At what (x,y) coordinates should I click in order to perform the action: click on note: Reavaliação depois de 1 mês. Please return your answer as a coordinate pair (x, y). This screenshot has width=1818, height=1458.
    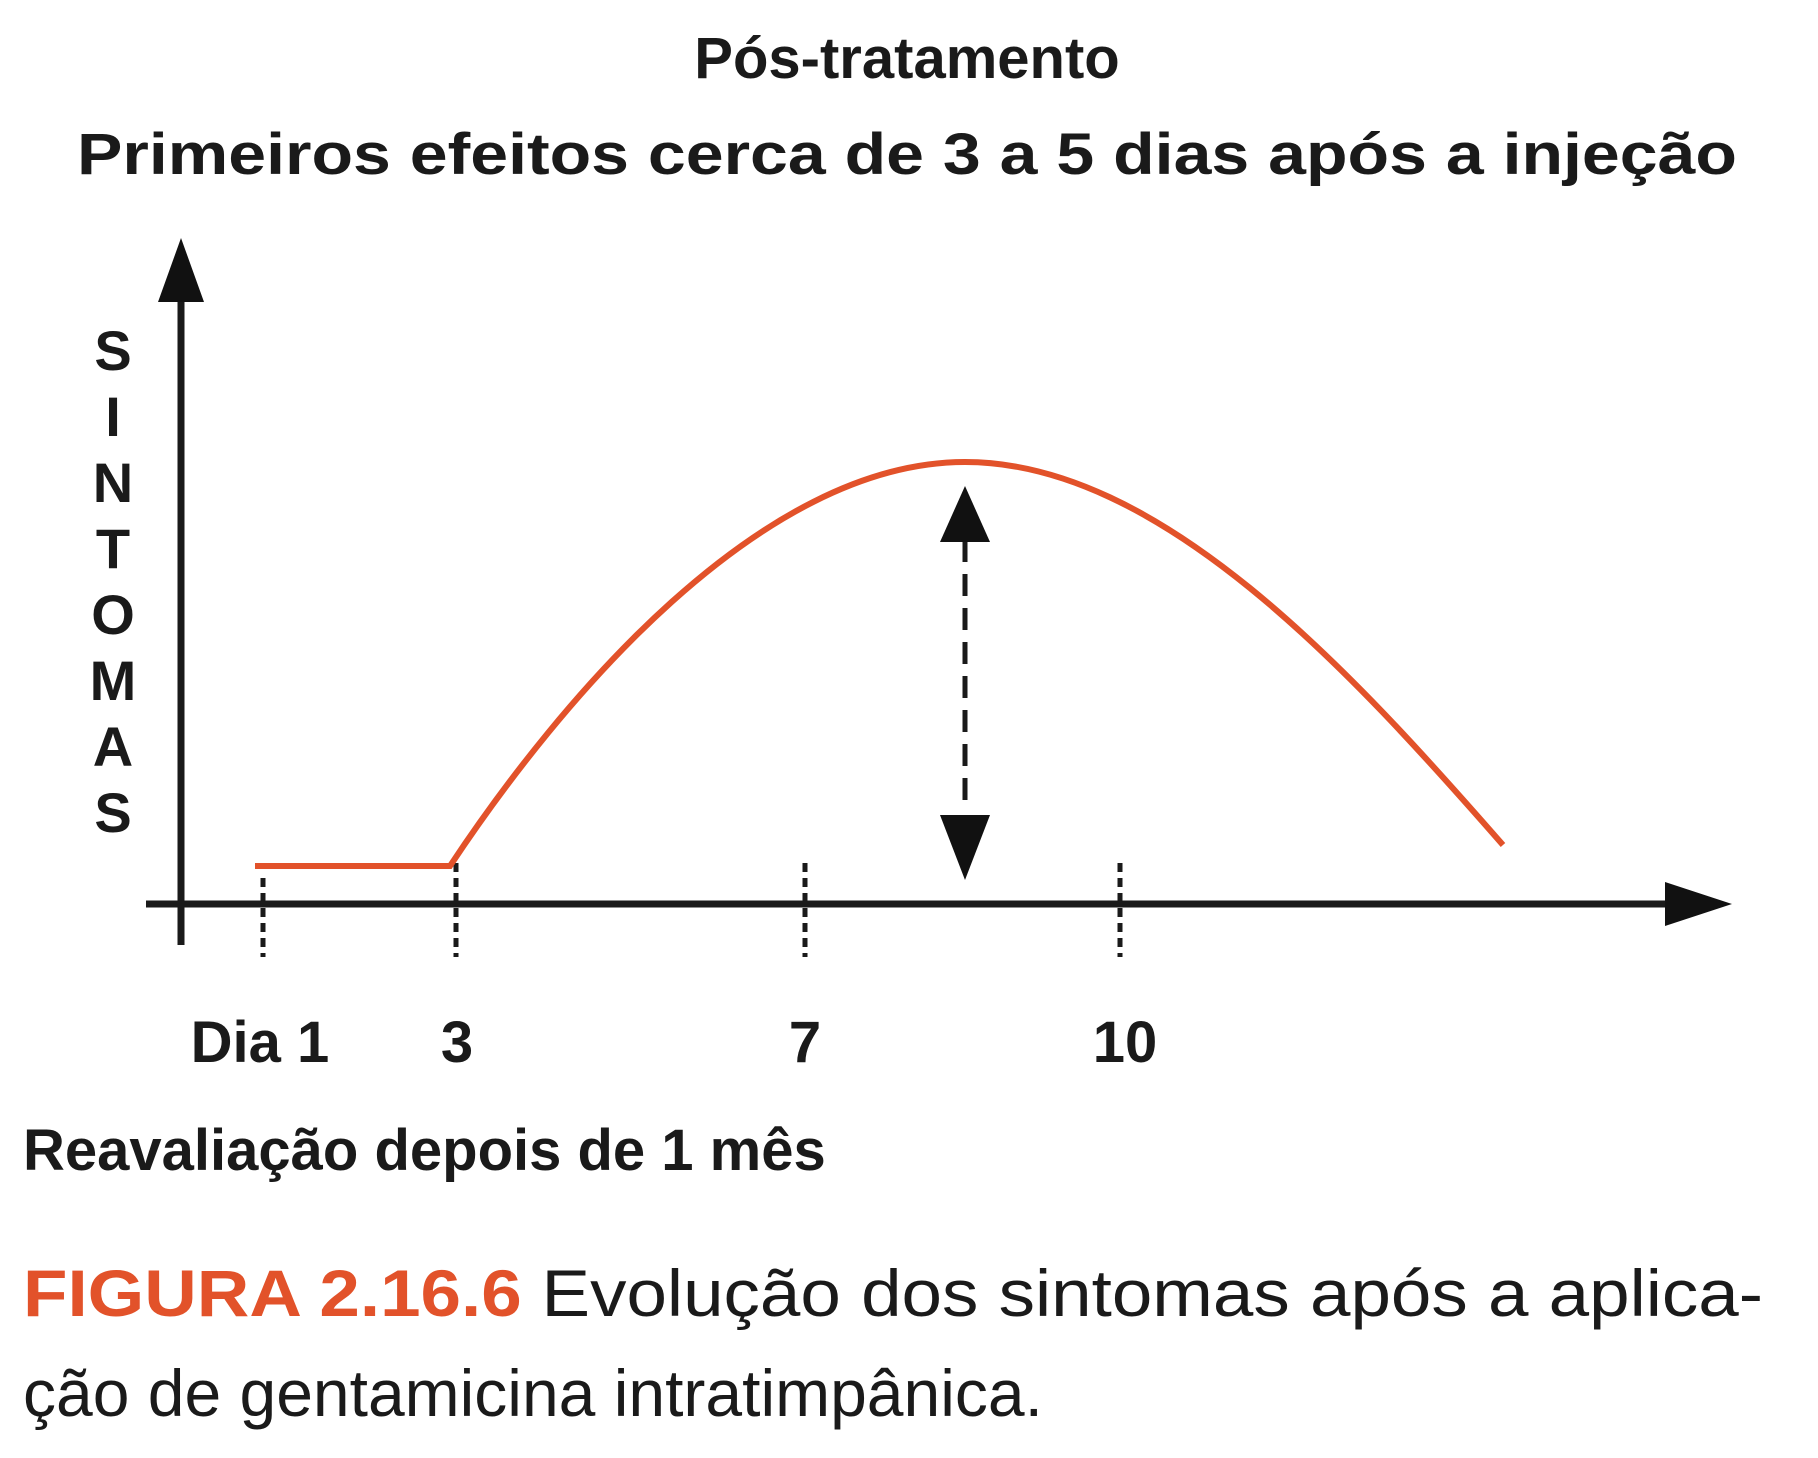
    Looking at the image, I should click on (424, 1150).